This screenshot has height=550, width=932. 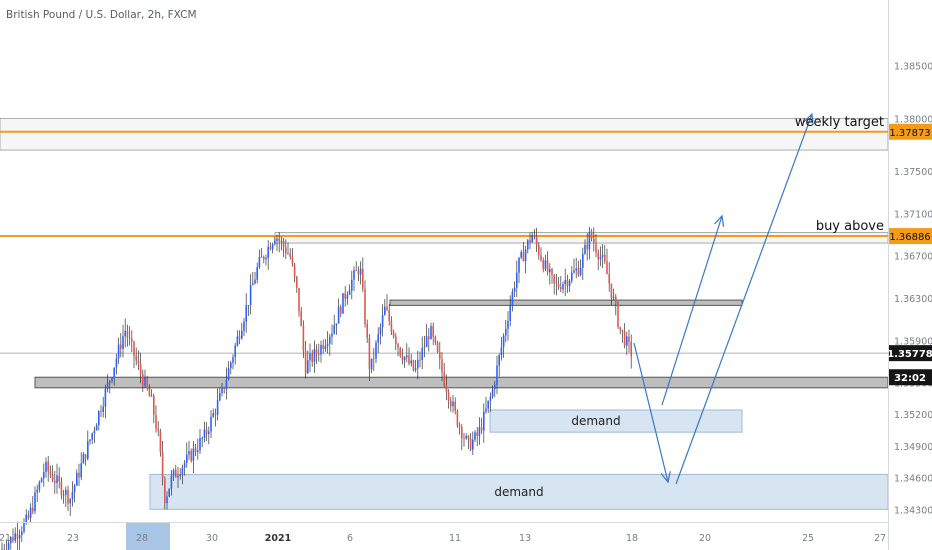 What do you see at coordinates (444, 536) in the screenshot?
I see `time-axis: 21 23 28 30 2021 6 11 13 18 20 25 27` at bounding box center [444, 536].